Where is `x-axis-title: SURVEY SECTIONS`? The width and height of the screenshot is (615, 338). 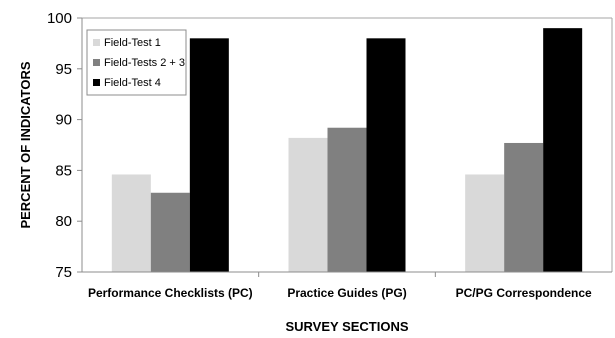 x-axis-title: SURVEY SECTIONS is located at coordinates (346, 326).